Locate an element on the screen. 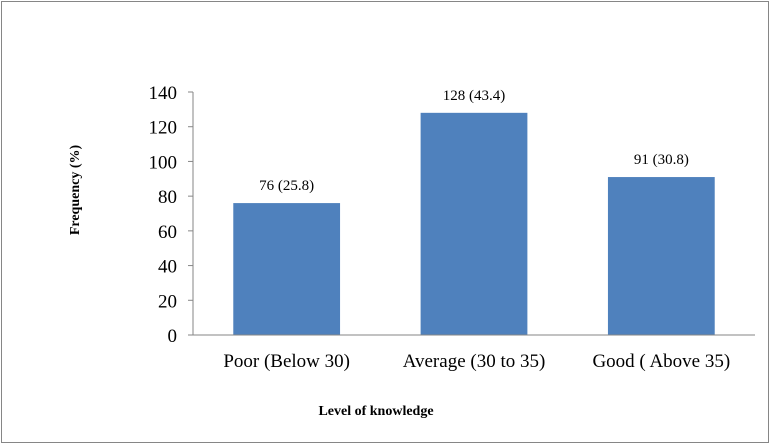 The width and height of the screenshot is (772, 446). y-tick-label: 100 is located at coordinates (163, 162).